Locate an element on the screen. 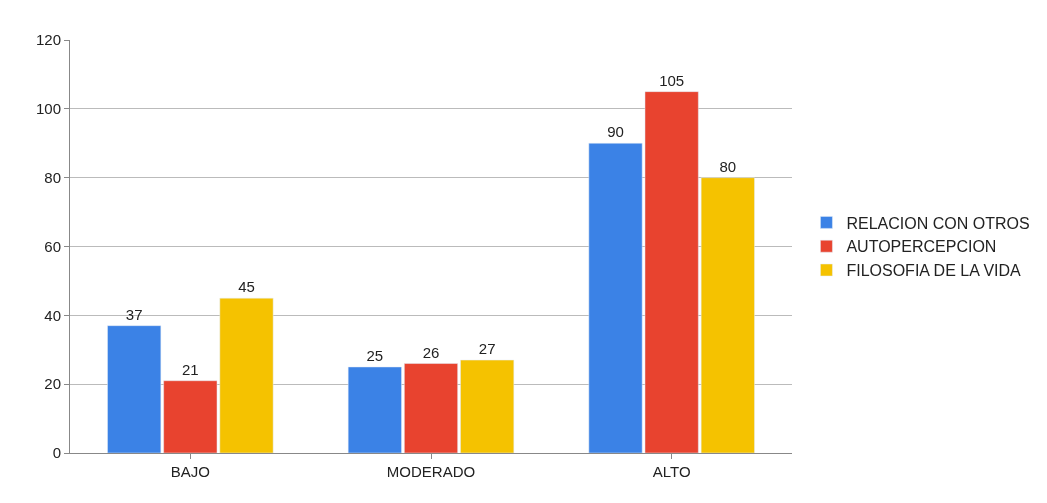 Image resolution: width=1047 pixels, height=503 pixels. data-label: 21 is located at coordinates (190, 369).